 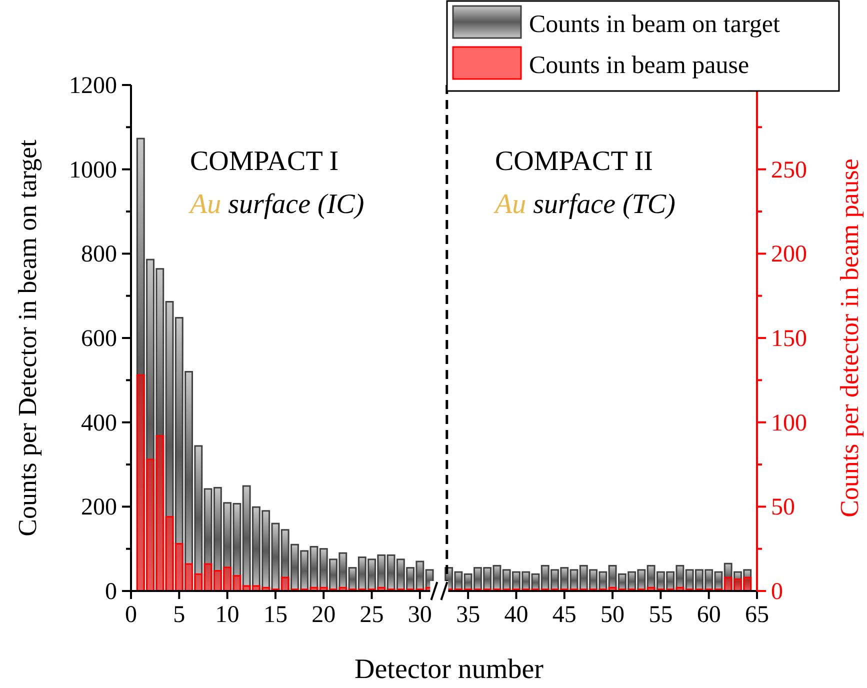 I want to click on y-tick-label: 1000, so click(x=93, y=170).